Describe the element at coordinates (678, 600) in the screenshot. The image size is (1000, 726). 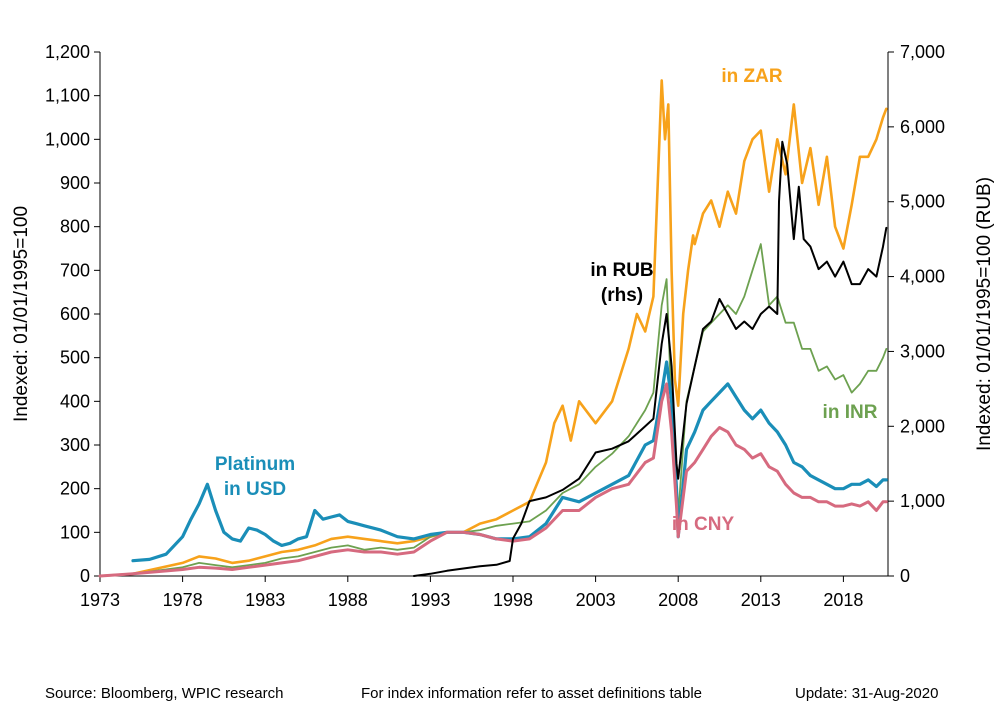
I see `x-tick-label: 2008` at that location.